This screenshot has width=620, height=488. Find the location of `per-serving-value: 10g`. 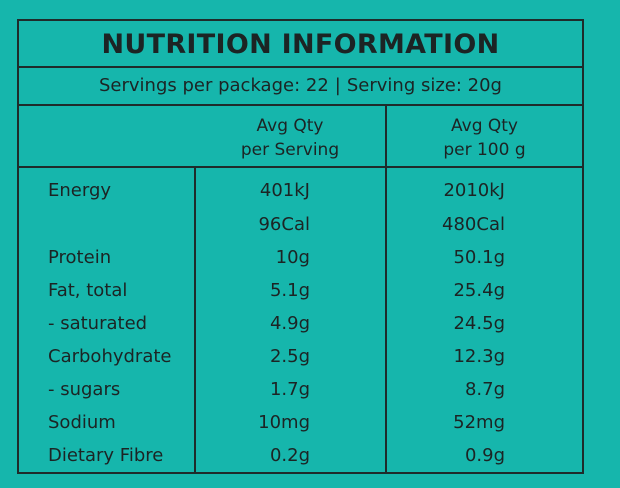

per-serving-value: 10g is located at coordinates (292, 257).